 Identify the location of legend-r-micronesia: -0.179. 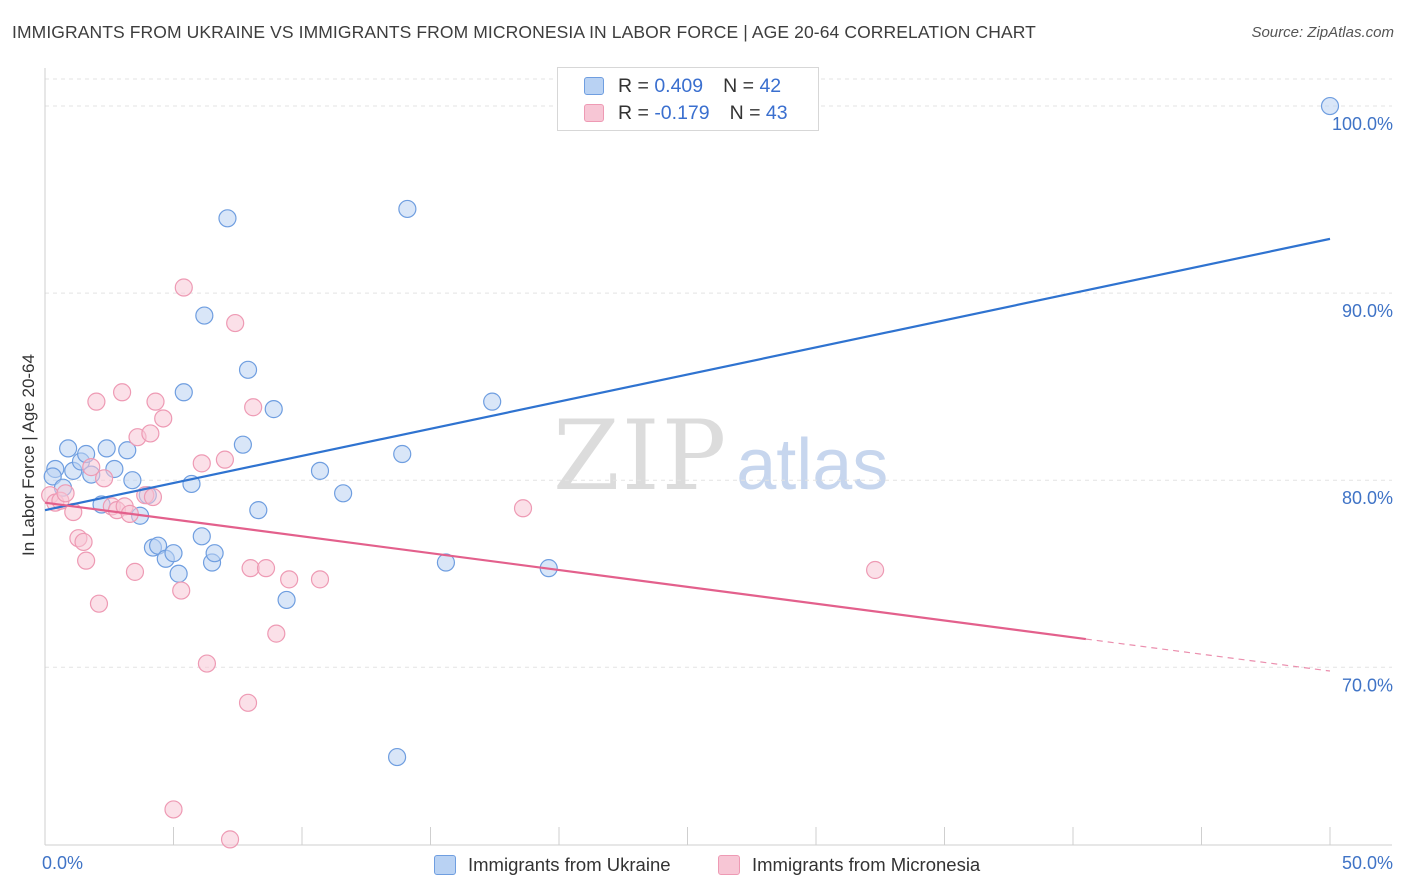
(682, 112).